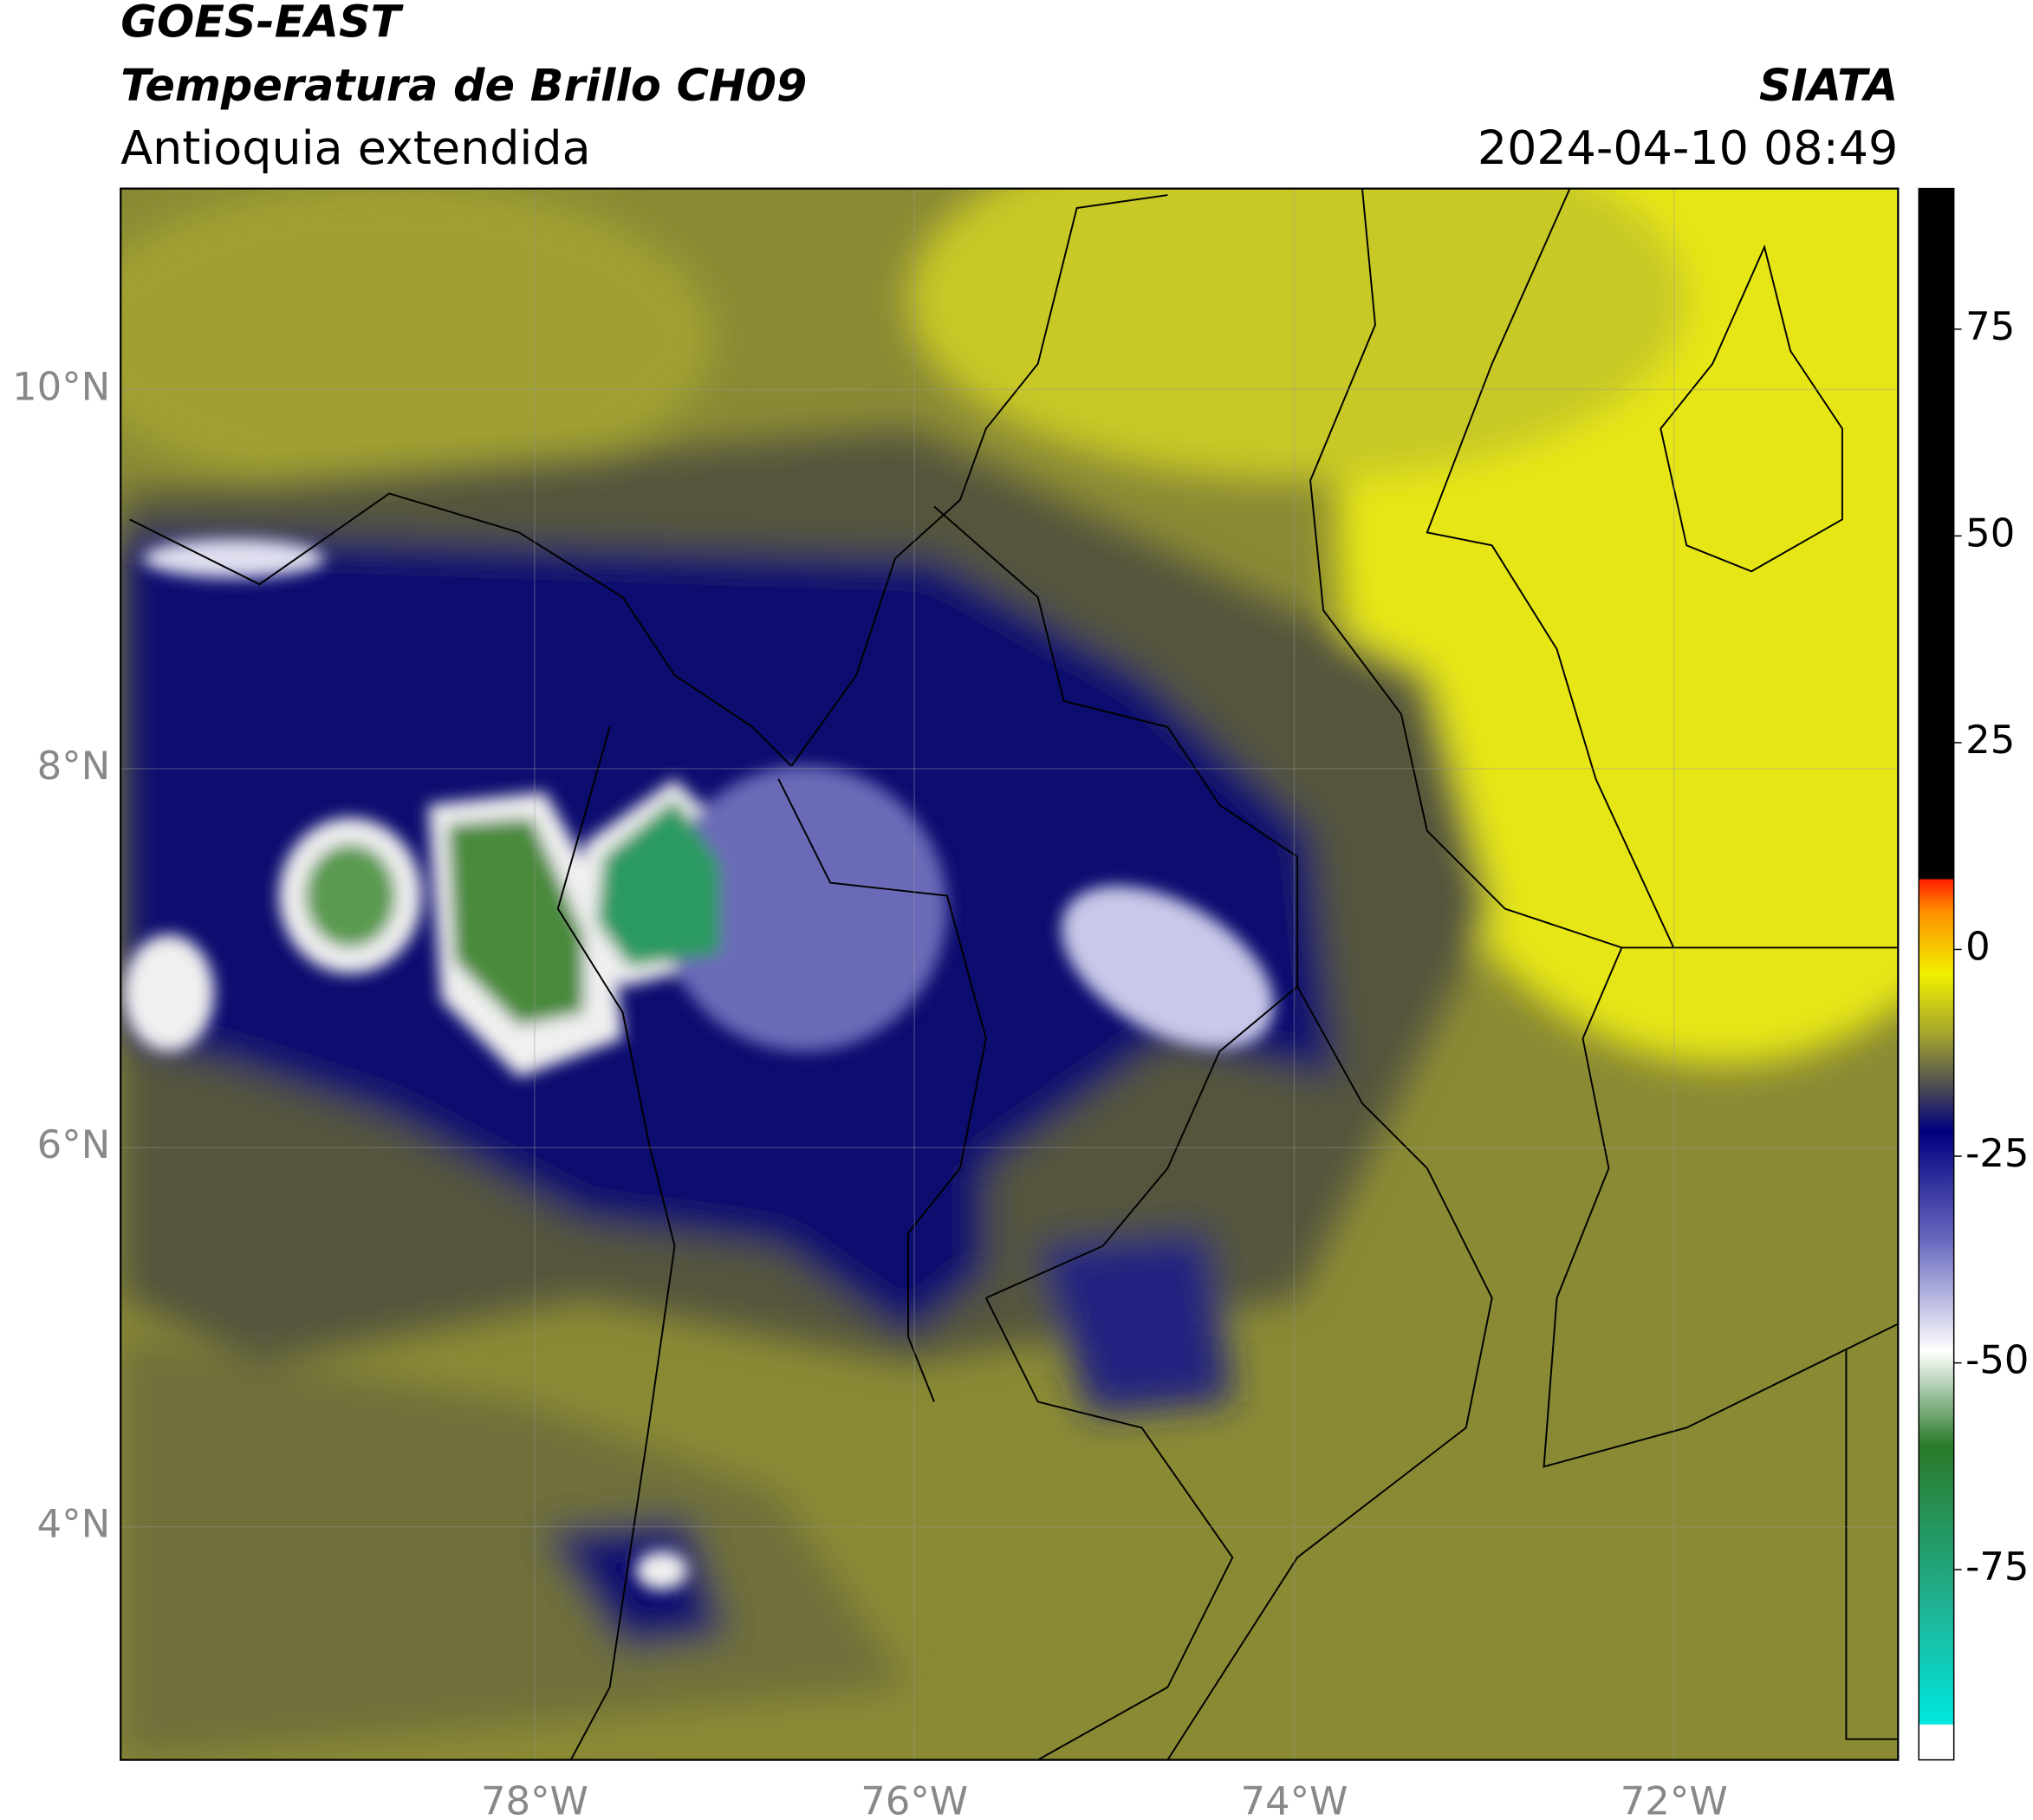 Image resolution: width=2033 pixels, height=1820 pixels. I want to click on y-tick-label: 4°N, so click(74, 1524).